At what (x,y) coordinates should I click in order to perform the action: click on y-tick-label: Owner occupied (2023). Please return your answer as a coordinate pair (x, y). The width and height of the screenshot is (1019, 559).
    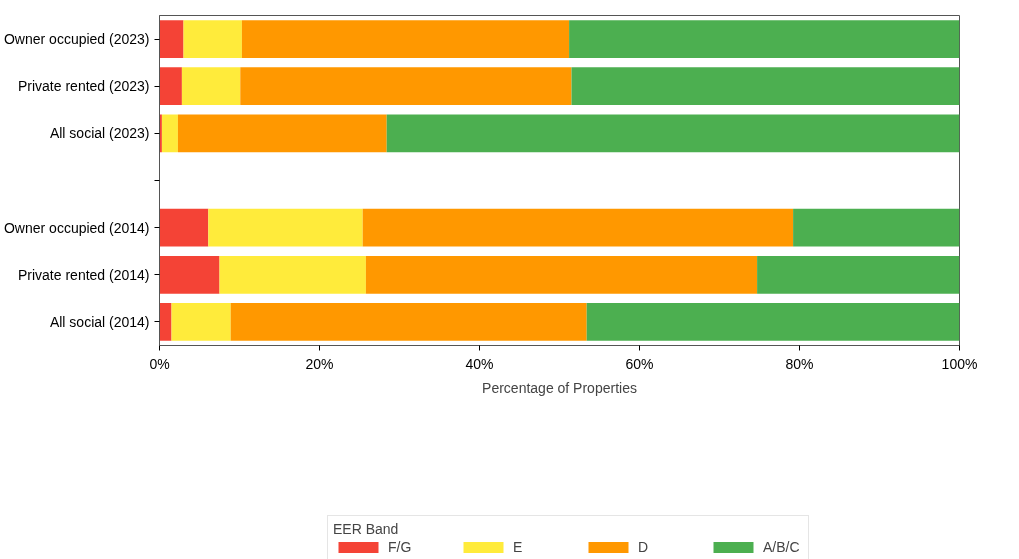
    Looking at the image, I should click on (76, 39).